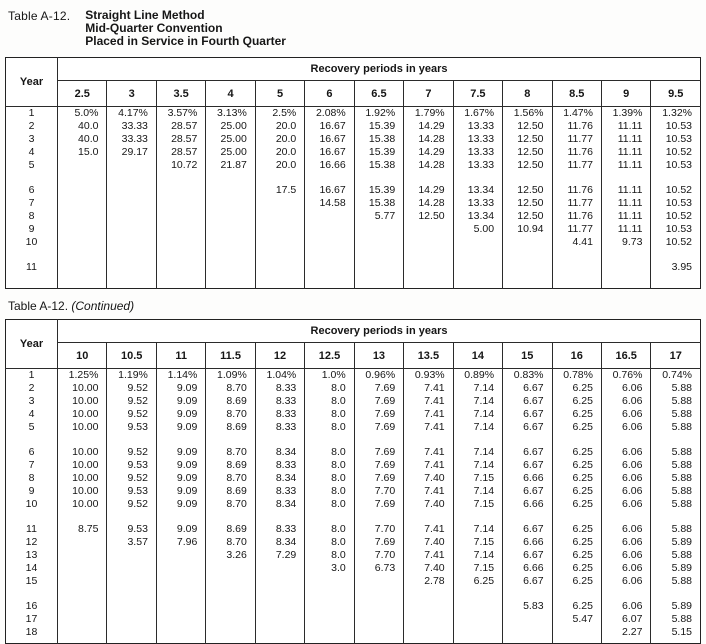 The image size is (706, 644). I want to click on value-cell: 13.33, so click(478, 126).